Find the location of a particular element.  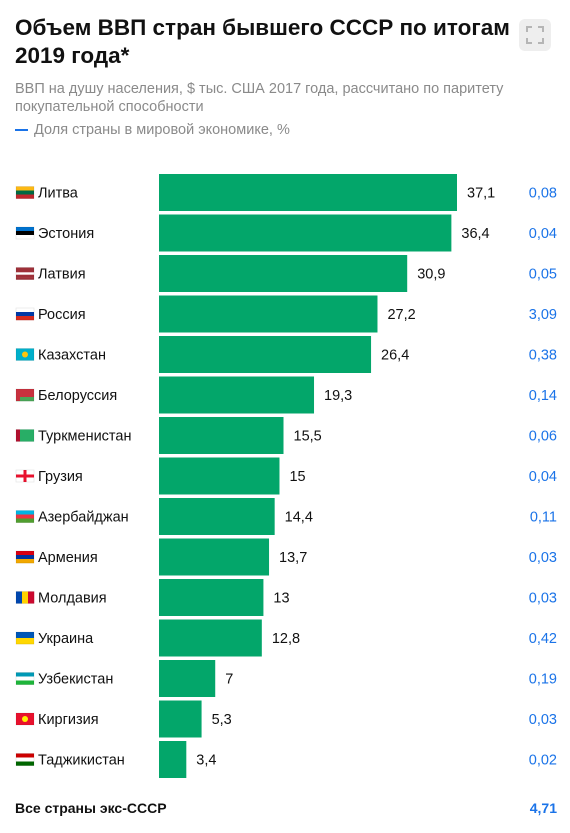

flag-lithuania-icon is located at coordinates (25, 192).